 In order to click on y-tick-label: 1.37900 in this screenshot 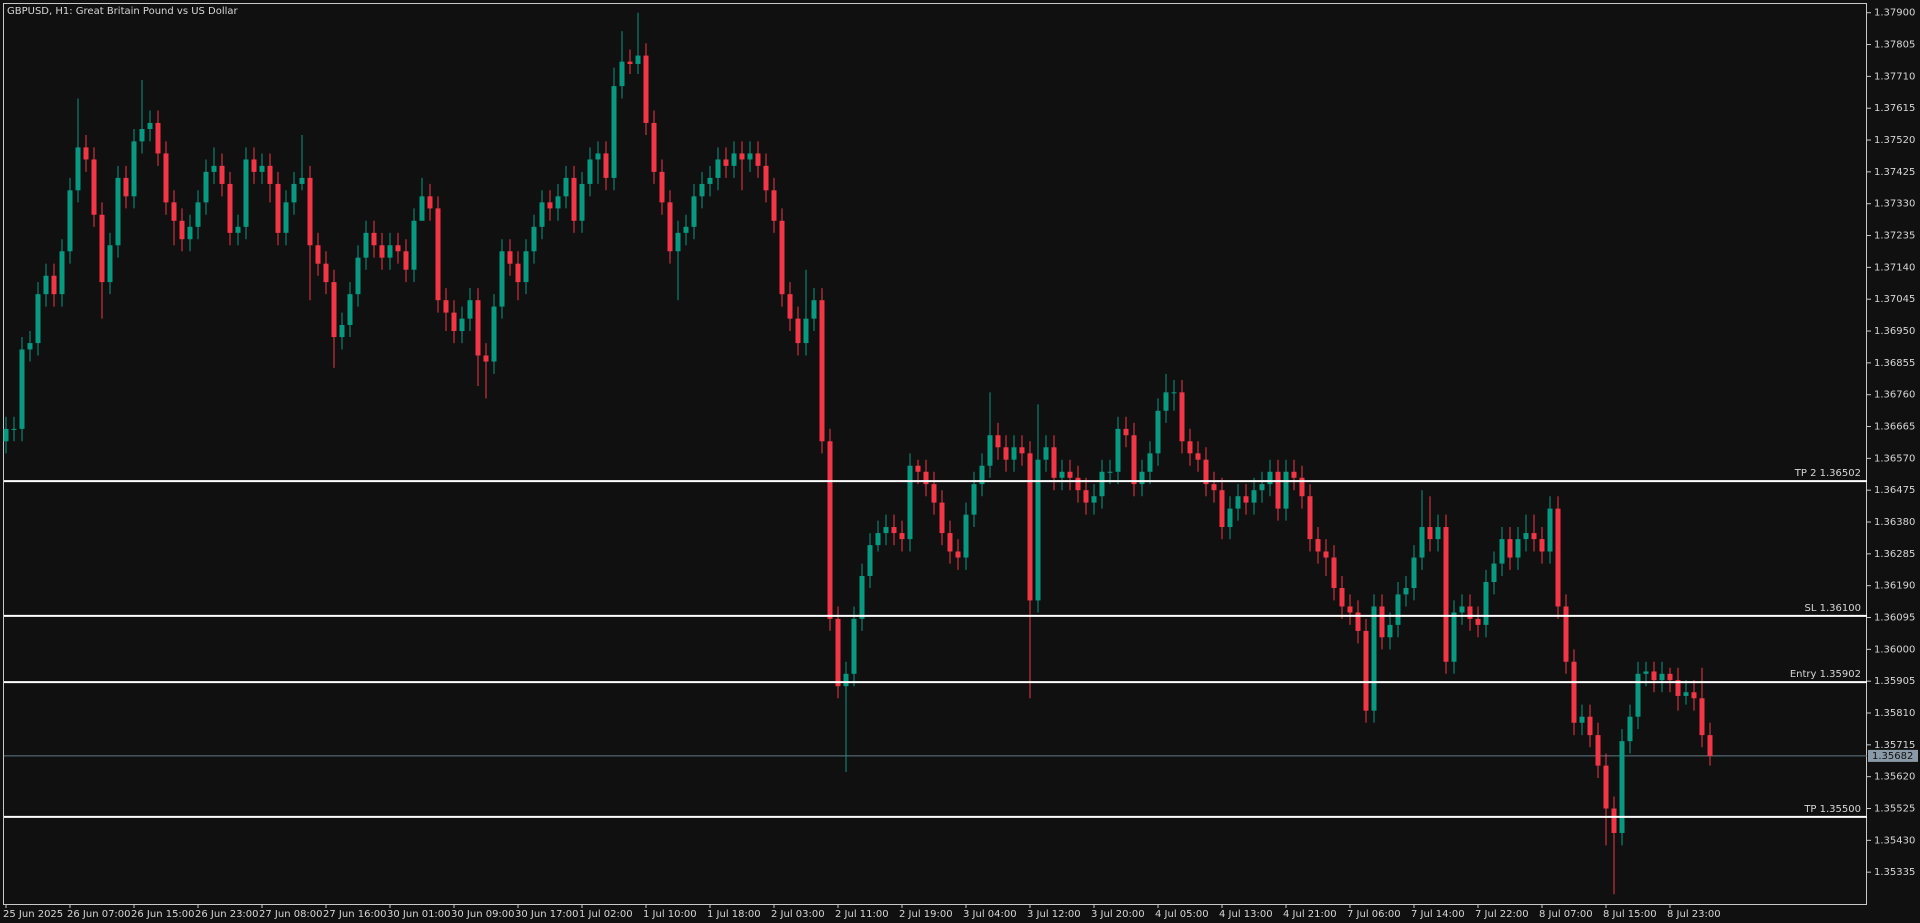, I will do `click(1894, 13)`.